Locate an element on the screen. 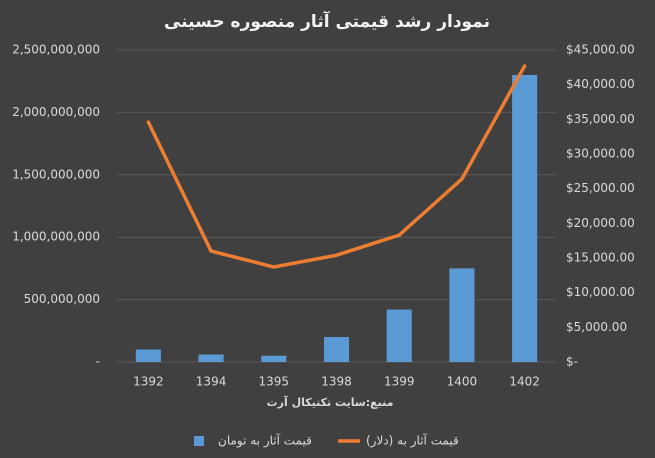 Image resolution: width=655 pixels, height=458 pixels. y2-tick-label: $45,000.00 is located at coordinates (600, 50).